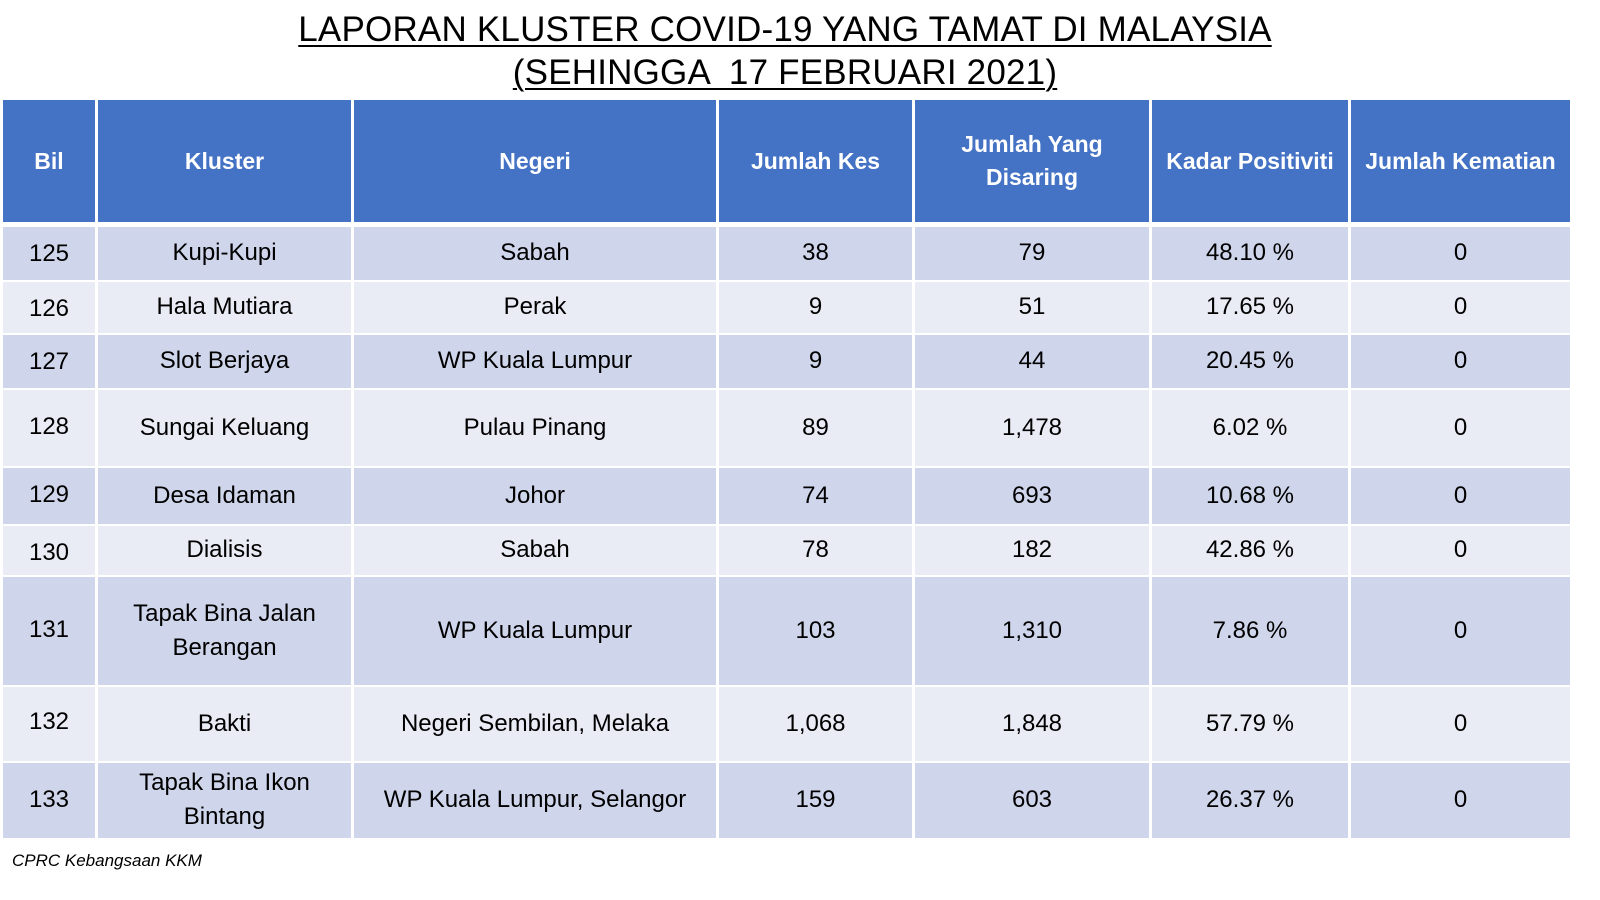  Describe the element at coordinates (49, 427) in the screenshot. I see `cell-bil: 128` at that location.